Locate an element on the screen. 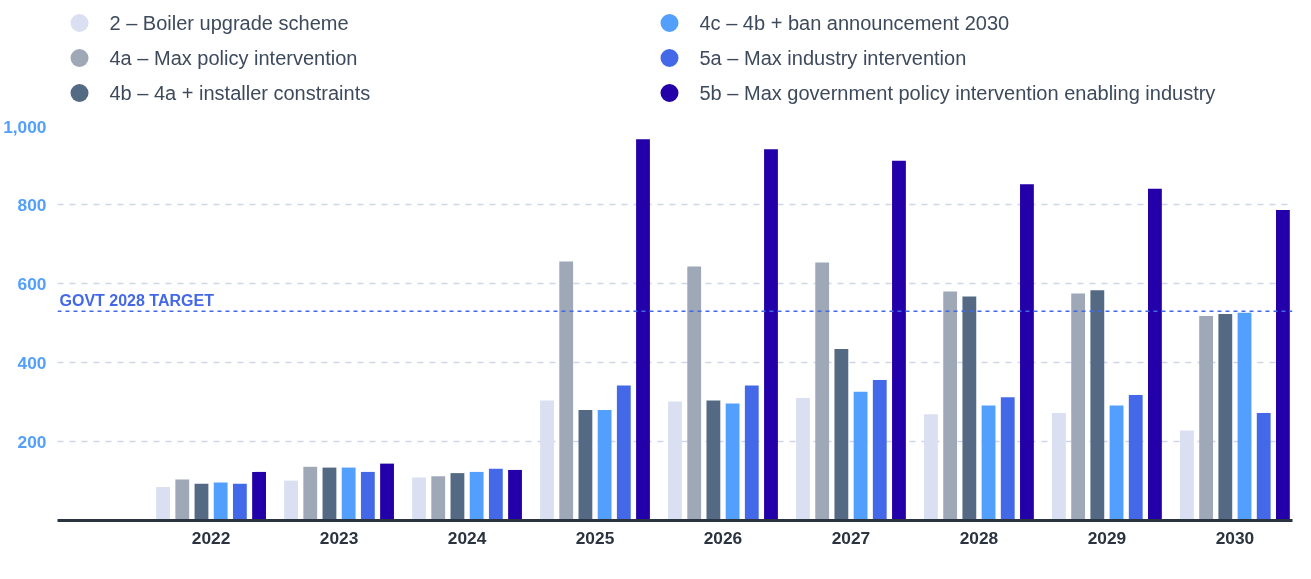 Image resolution: width=1311 pixels, height=579 pixels. legend-label: 4a – Max policy intervention is located at coordinates (233, 58).